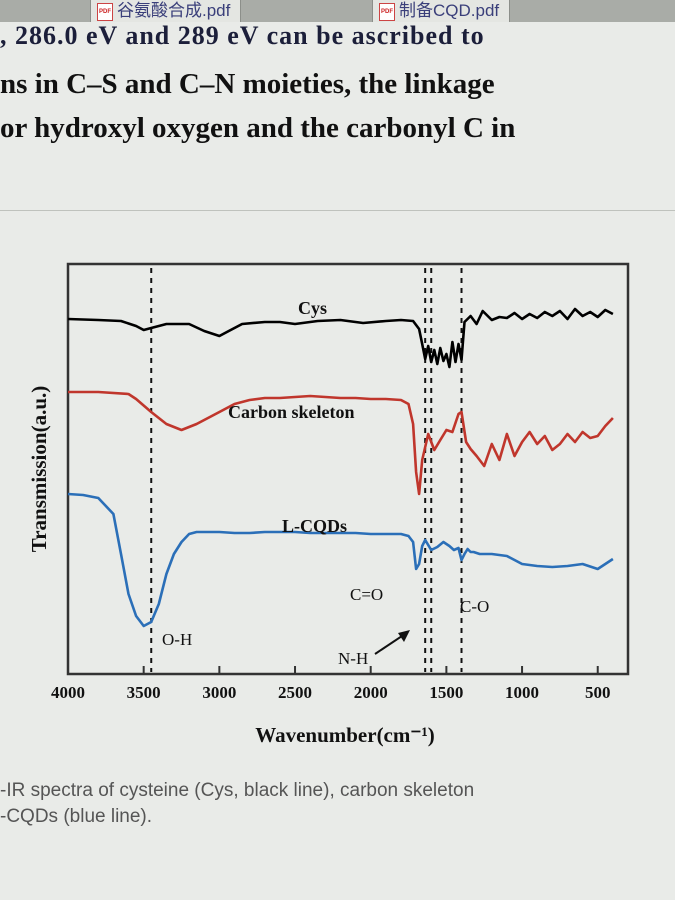 This screenshot has height=900, width=675. Describe the element at coordinates (291, 412) in the screenshot. I see `series-label-carbon-skeleton: Carbon skeleton` at that location.